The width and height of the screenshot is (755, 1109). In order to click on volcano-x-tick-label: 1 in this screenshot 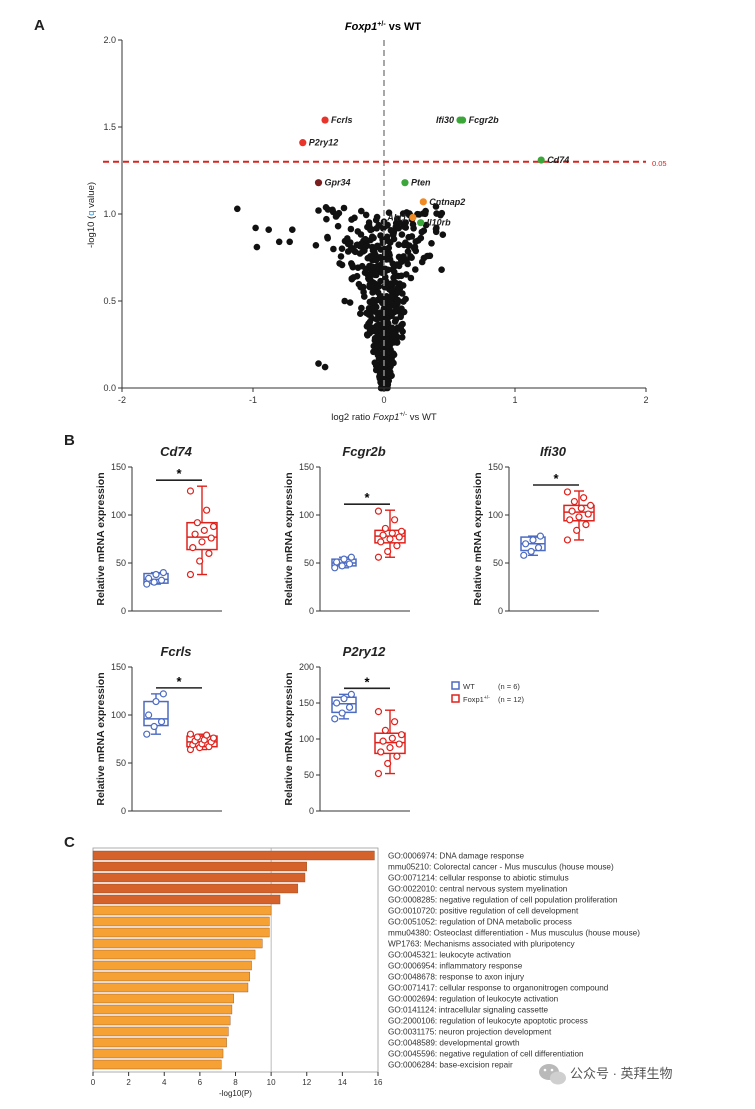, I will do `click(514, 400)`.